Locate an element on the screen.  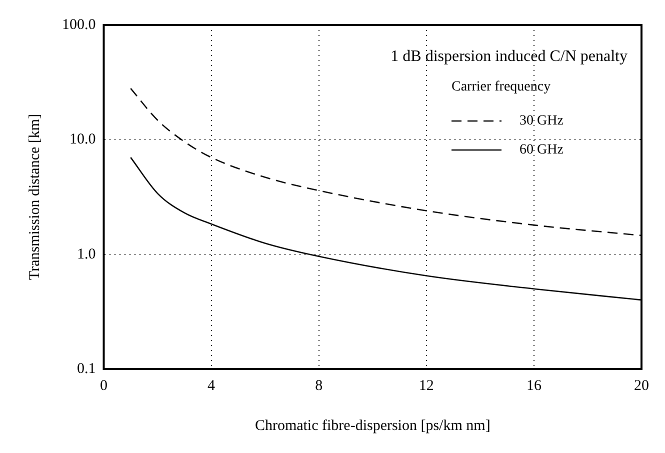
x-tick-label: 0 is located at coordinates (104, 386).